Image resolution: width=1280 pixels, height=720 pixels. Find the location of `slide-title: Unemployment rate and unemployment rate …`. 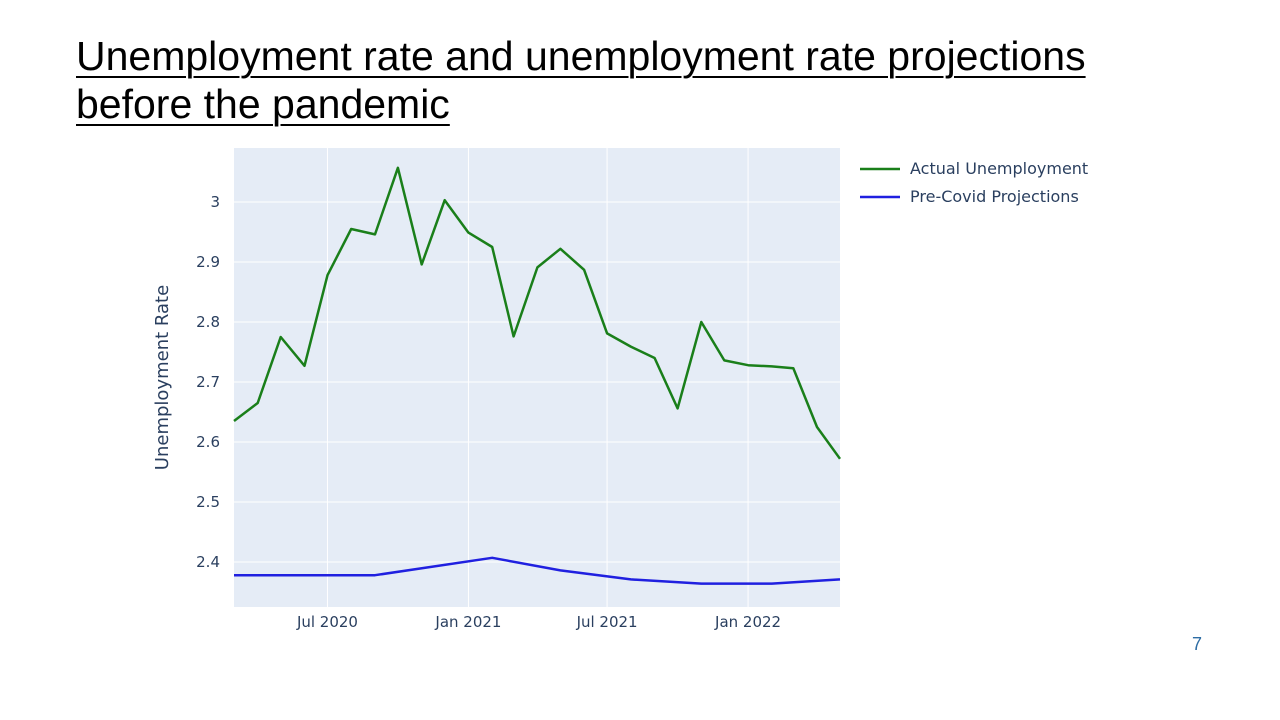

slide-title: Unemployment rate and unemployment rate … is located at coordinates (581, 80).